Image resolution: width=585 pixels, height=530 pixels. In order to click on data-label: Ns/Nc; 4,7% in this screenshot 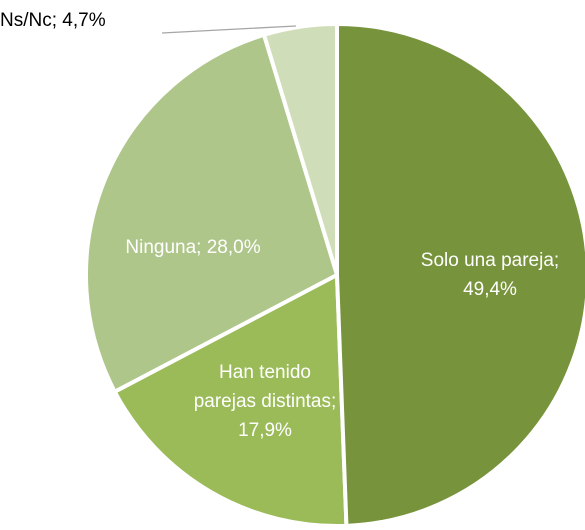, I will do `click(53, 20)`.